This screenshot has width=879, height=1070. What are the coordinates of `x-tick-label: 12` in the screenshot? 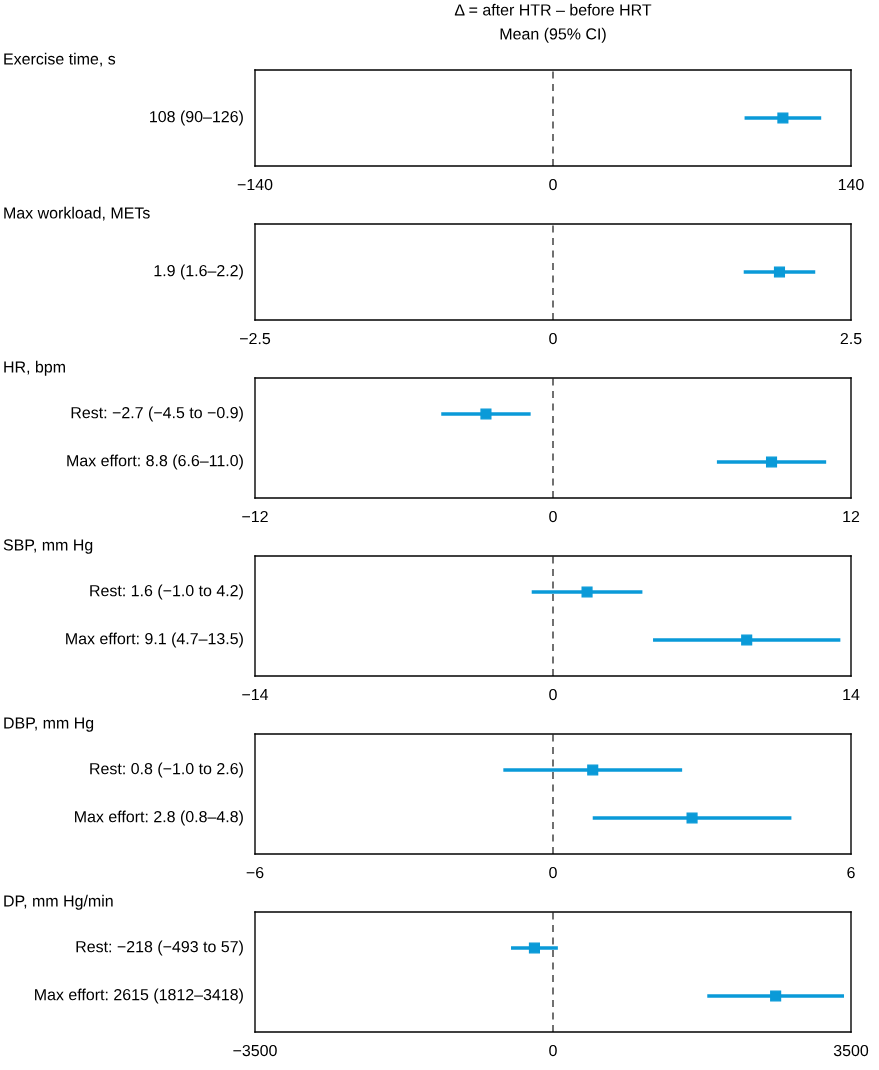 It's located at (851, 516).